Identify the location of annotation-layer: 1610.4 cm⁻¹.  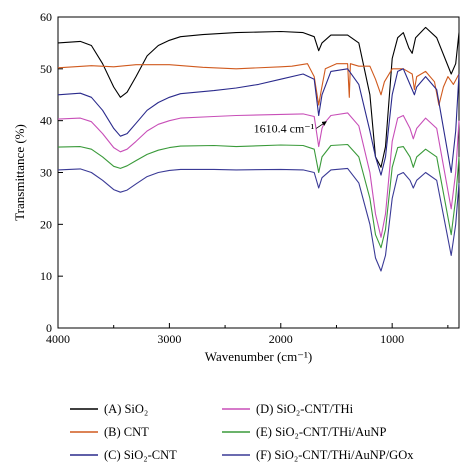
(290, 128).